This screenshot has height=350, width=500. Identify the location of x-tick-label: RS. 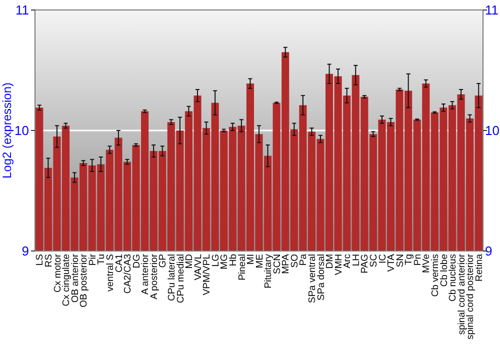
(49, 261).